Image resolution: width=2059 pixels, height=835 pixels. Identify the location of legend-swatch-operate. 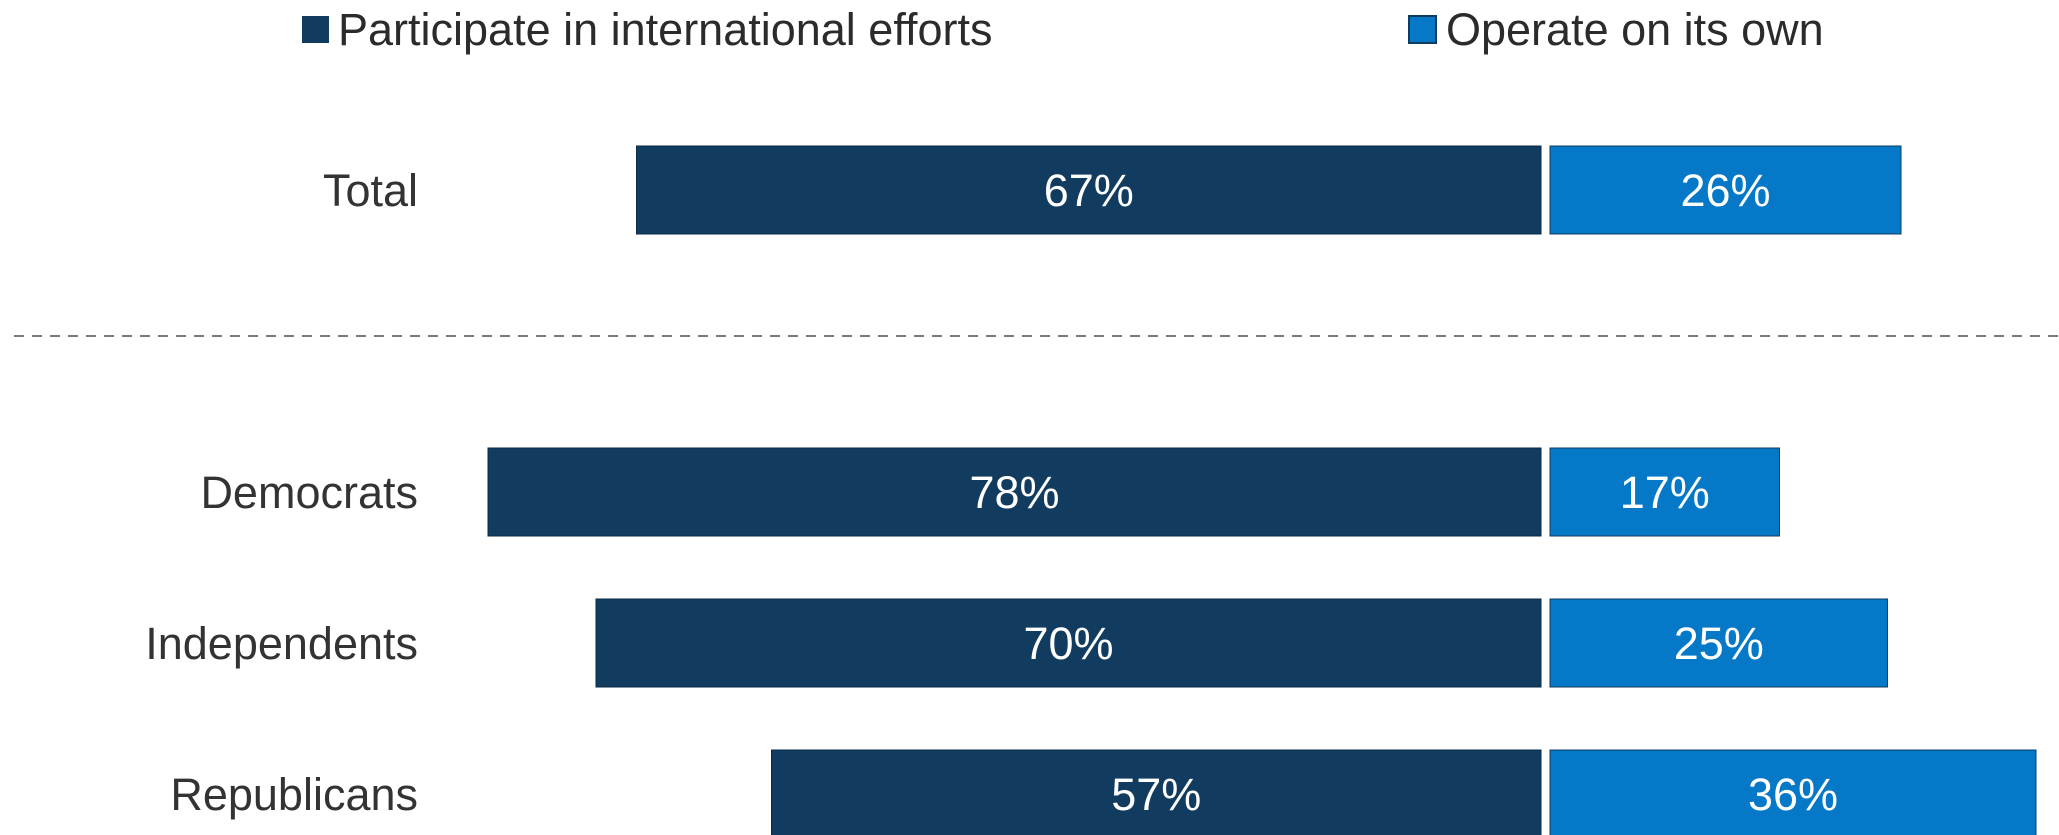
(1422, 29).